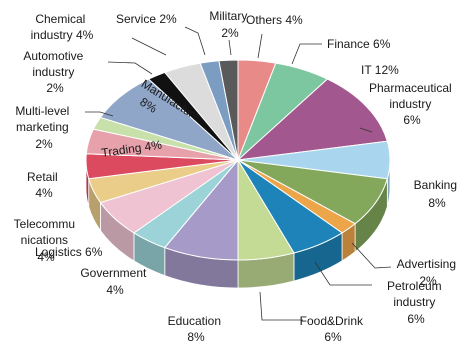 The image size is (465, 344). What do you see at coordinates (46, 240) in the screenshot?
I see `label-telecom: Telecommu nications 4%` at bounding box center [46, 240].